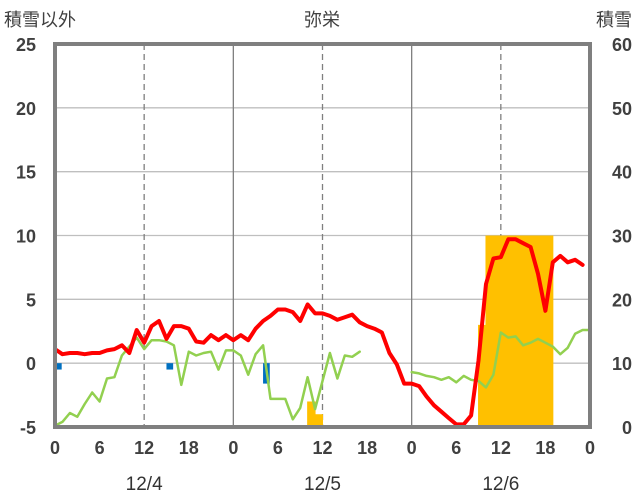 This screenshot has height=501, width=636. Describe the element at coordinates (40, 20) in the screenshot. I see `left-axis-title: 積雪以外` at that location.